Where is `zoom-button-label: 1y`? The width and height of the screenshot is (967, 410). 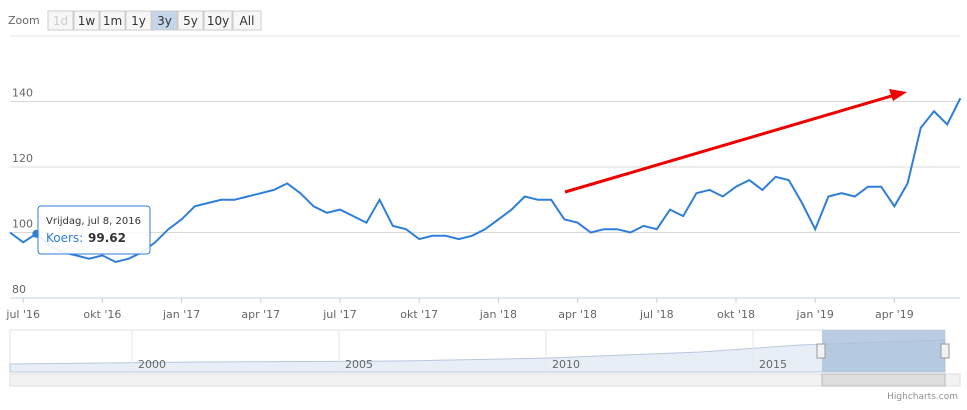
zoom-button-label: 1y is located at coordinates (138, 21).